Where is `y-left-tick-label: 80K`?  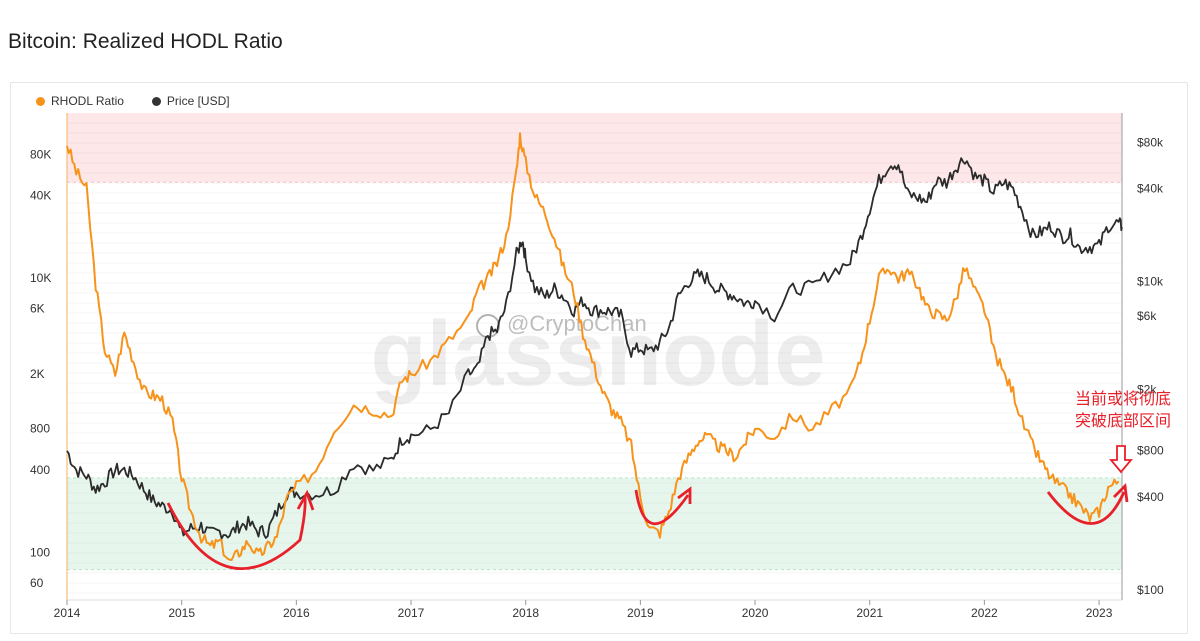 y-left-tick-label: 80K is located at coordinates (40, 154).